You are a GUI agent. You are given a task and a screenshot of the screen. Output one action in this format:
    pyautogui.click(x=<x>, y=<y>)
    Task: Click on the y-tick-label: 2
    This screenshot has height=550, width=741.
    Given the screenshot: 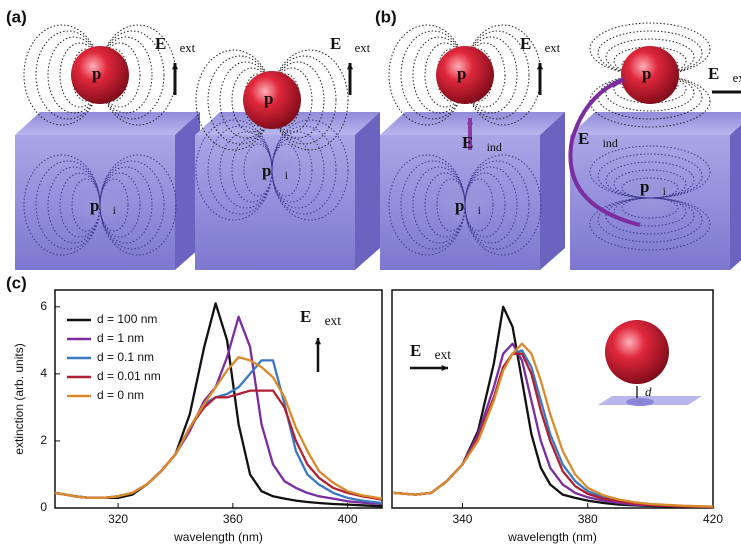 What is the action you would take?
    pyautogui.click(x=43, y=440)
    